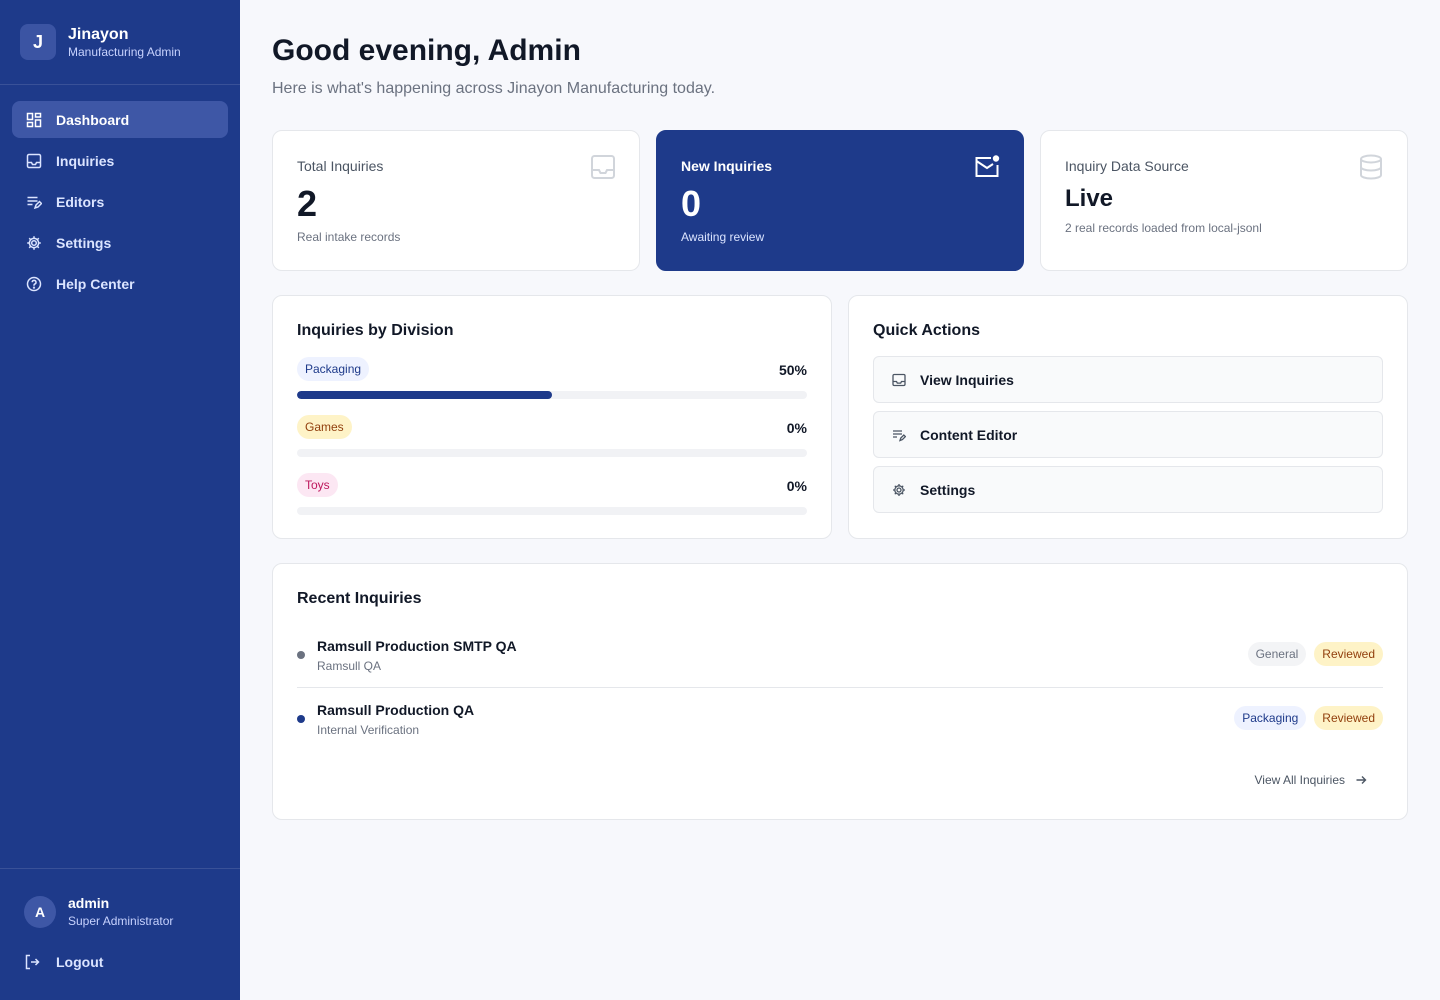 The image size is (1440, 1000). What do you see at coordinates (317, 485) in the screenshot?
I see `division-badge: Toys` at bounding box center [317, 485].